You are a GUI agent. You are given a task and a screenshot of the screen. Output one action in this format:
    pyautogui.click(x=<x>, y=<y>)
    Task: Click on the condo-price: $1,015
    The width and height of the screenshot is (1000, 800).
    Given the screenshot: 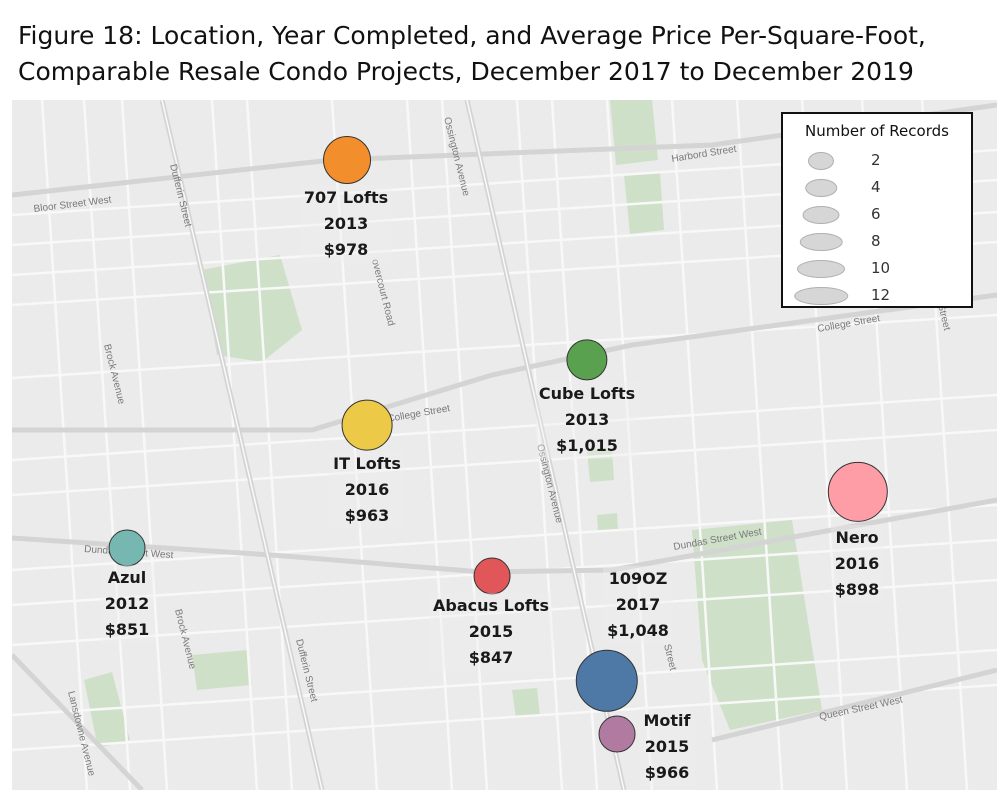 What is the action you would take?
    pyautogui.click(x=587, y=445)
    